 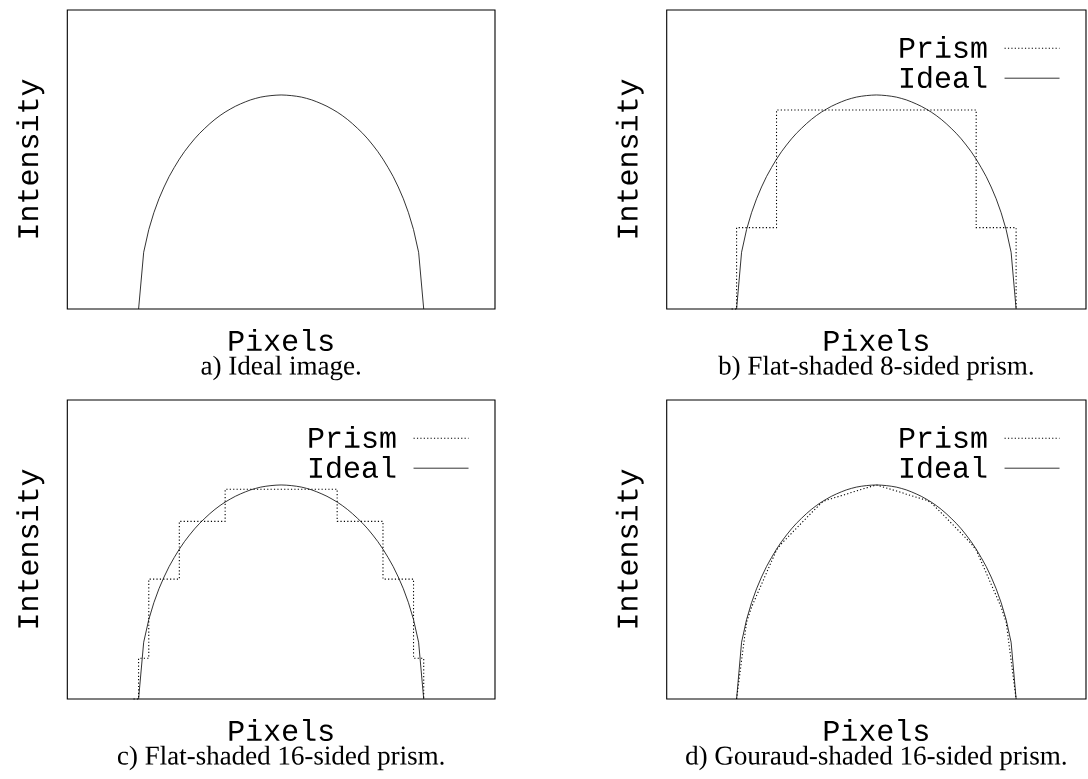 I want to click on text: c) Flat-shaded 16-sided prism., so click(x=280, y=758).